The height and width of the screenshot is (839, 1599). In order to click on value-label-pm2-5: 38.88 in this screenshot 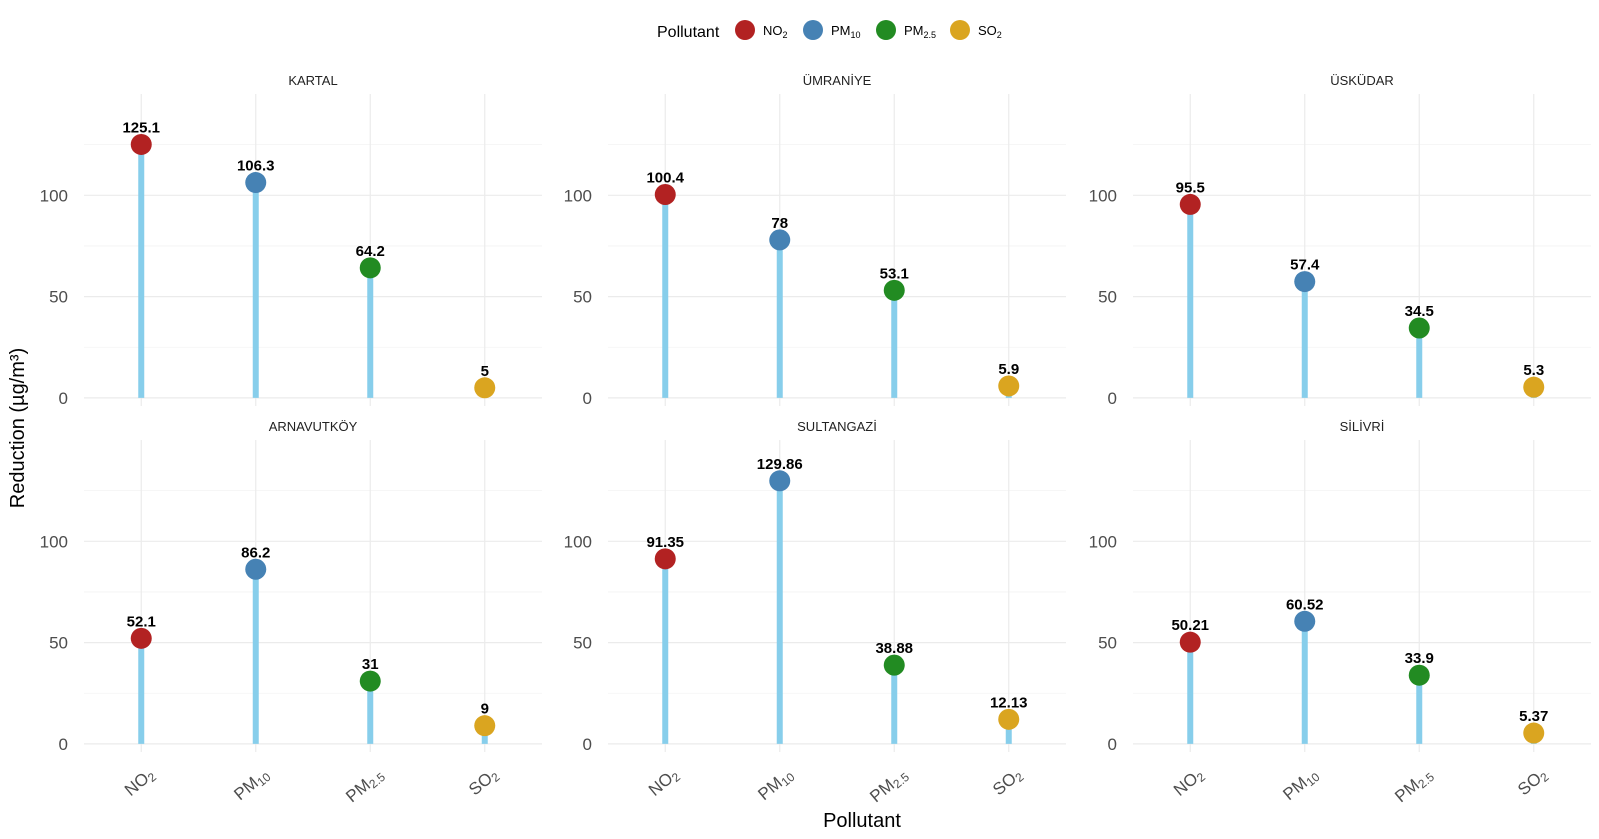, I will do `click(894, 648)`.